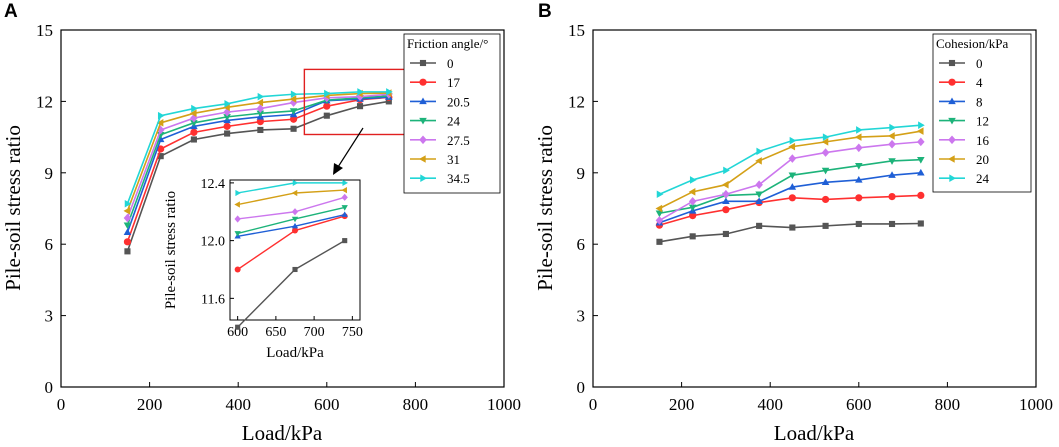 The height and width of the screenshot is (447, 1059). Describe the element at coordinates (1036, 404) in the screenshot. I see `x-tick-label: 1000` at that location.